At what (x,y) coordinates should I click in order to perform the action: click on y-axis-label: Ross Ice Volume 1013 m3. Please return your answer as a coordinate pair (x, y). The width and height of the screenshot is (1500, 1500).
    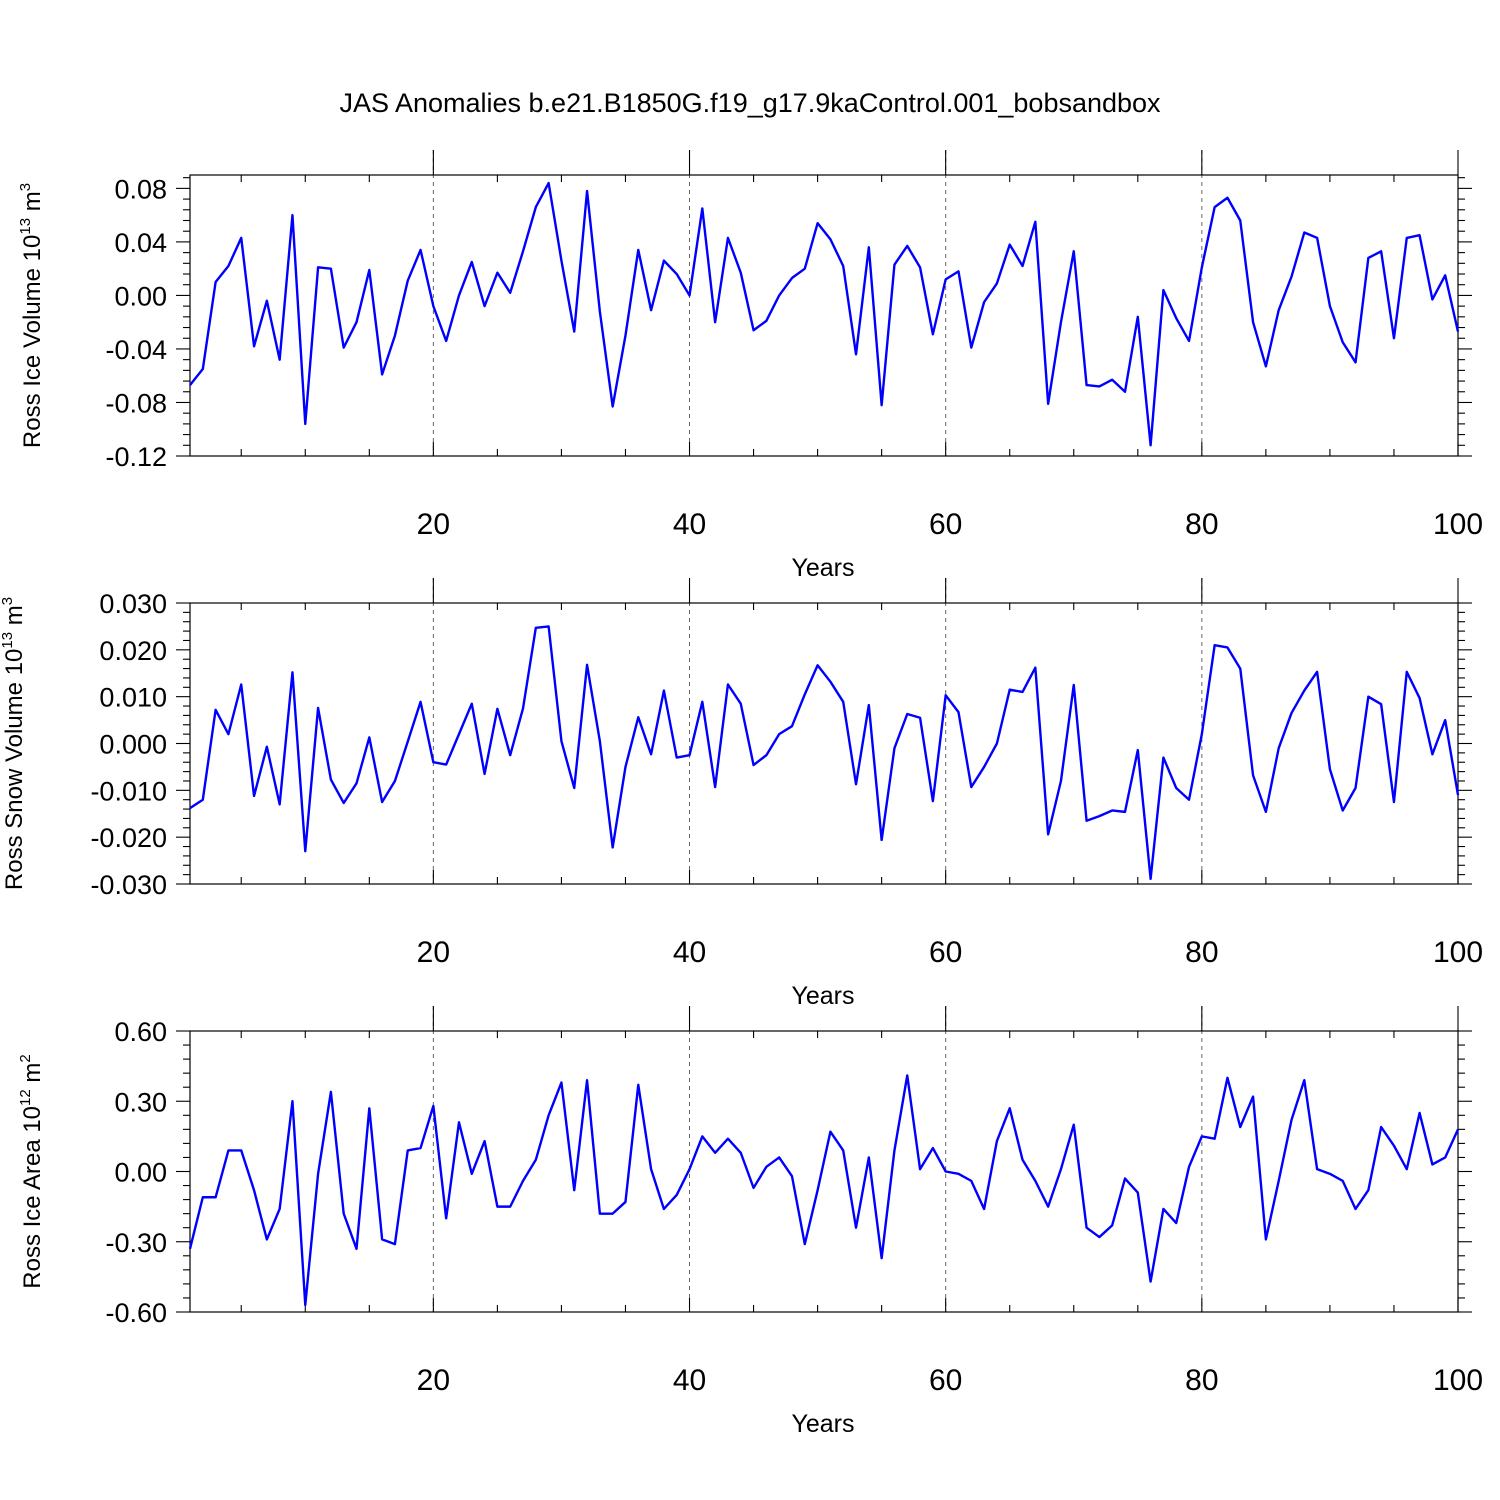
    Looking at the image, I should click on (31, 315).